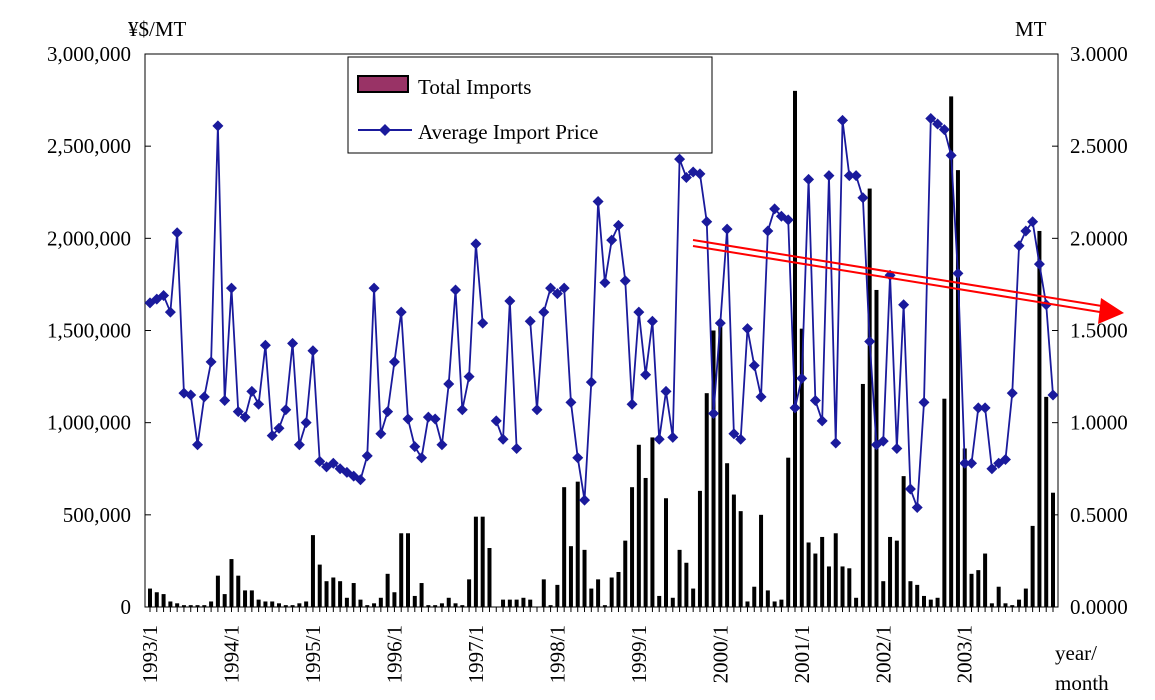 Image resolution: width=1155 pixels, height=700 pixels. What do you see at coordinates (965, 654) in the screenshot?
I see `x-tick-label: 2003/1` at bounding box center [965, 654].